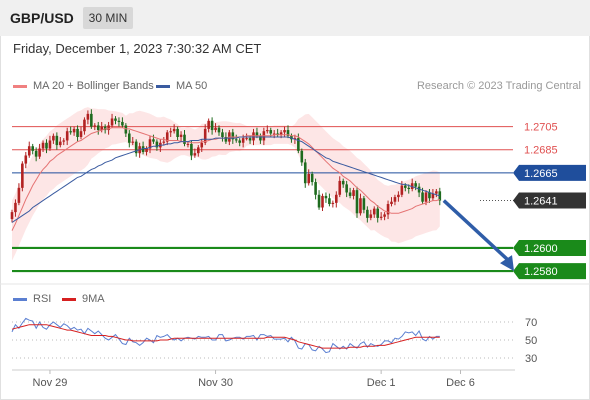  What do you see at coordinates (108, 18) in the screenshot?
I see `timeframe-button: 30 MIN` at bounding box center [108, 18].